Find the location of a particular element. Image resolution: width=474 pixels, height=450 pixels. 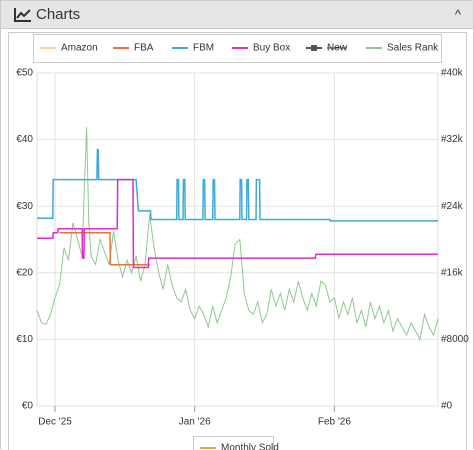

legend-box is located at coordinates (233, 443).